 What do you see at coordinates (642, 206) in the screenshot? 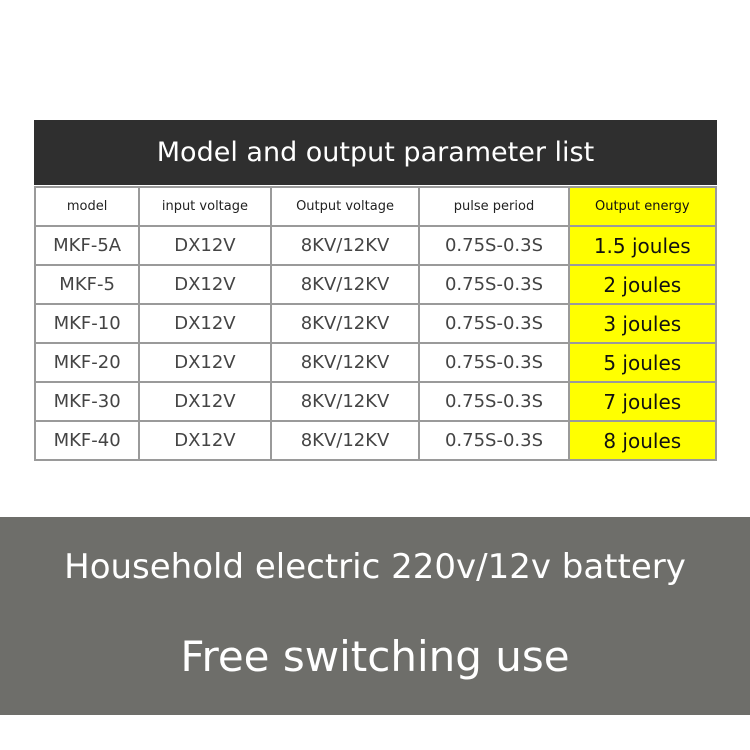
I see `column-header: Output energy` at bounding box center [642, 206].